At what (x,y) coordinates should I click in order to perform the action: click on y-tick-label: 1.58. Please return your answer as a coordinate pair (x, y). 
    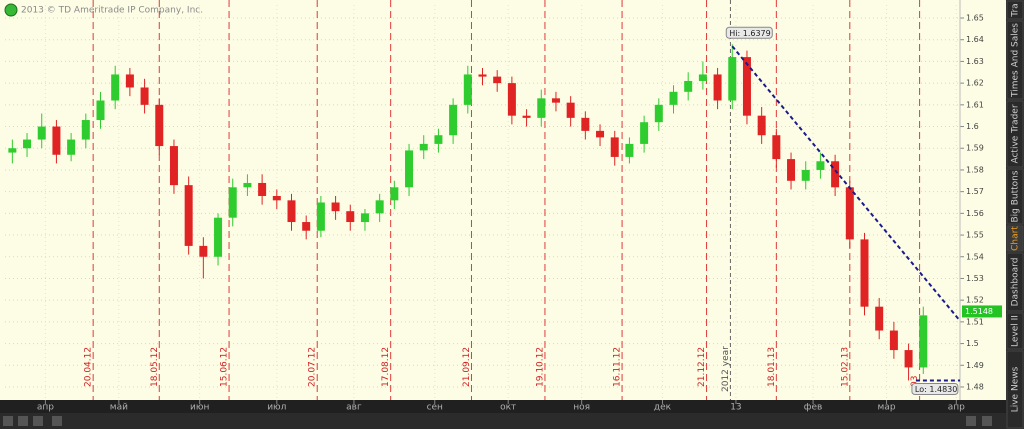
    Looking at the image, I should click on (975, 169).